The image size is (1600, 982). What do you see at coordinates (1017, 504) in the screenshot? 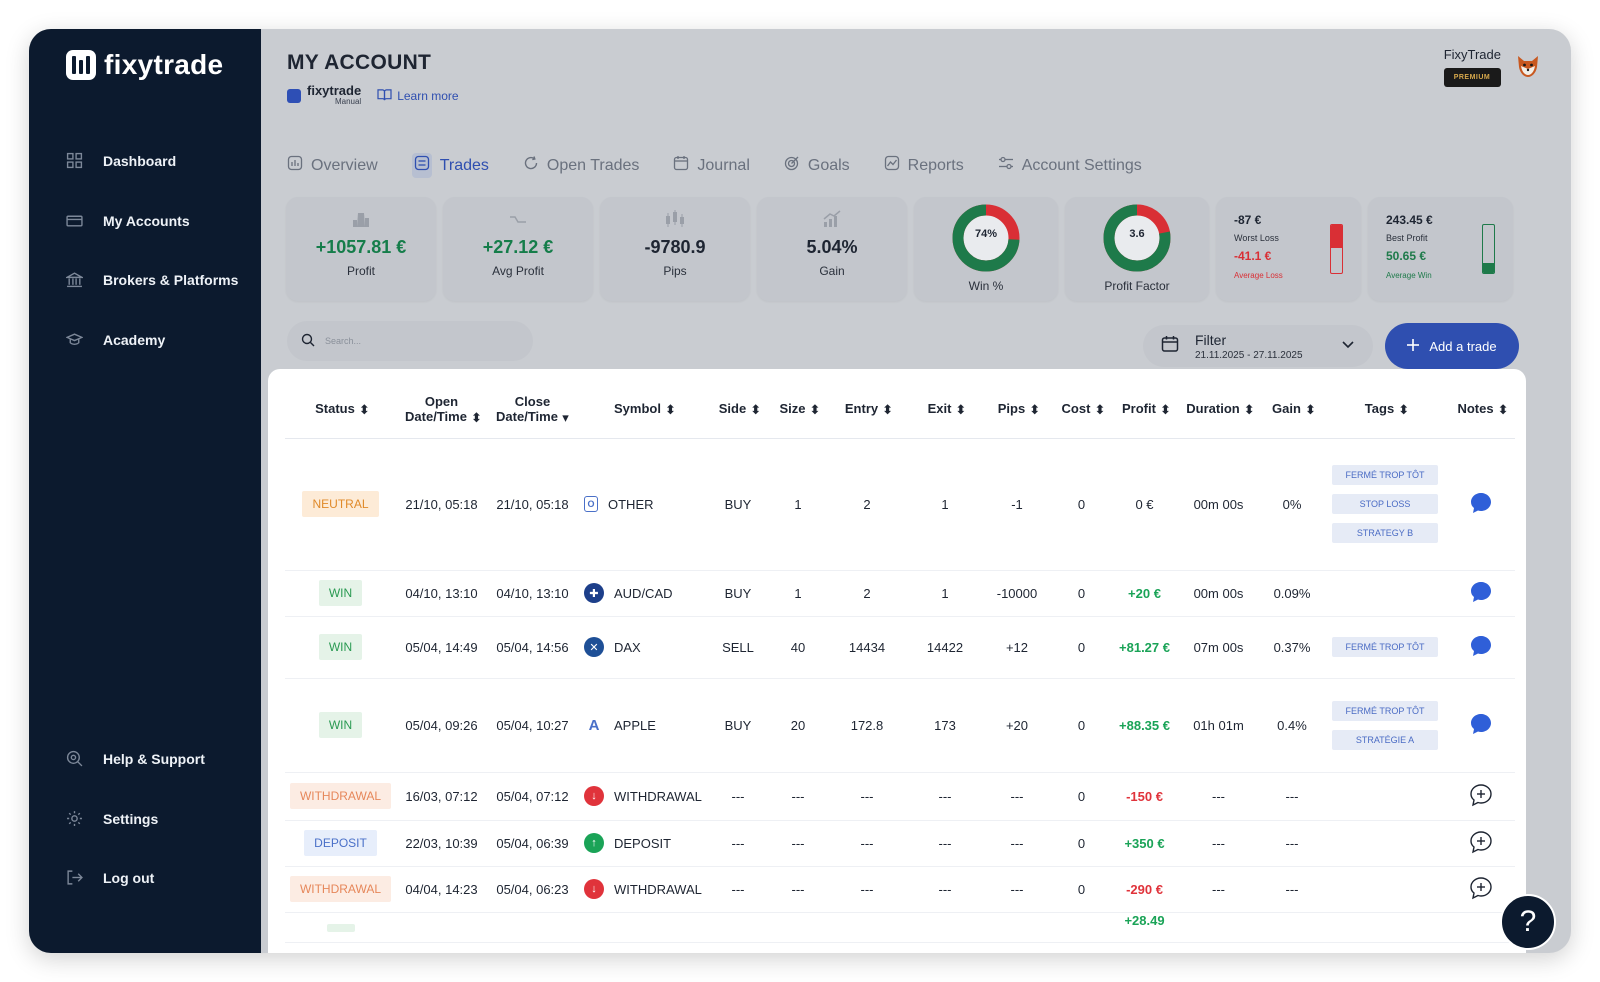
I see `pips-cell: -1` at bounding box center [1017, 504].